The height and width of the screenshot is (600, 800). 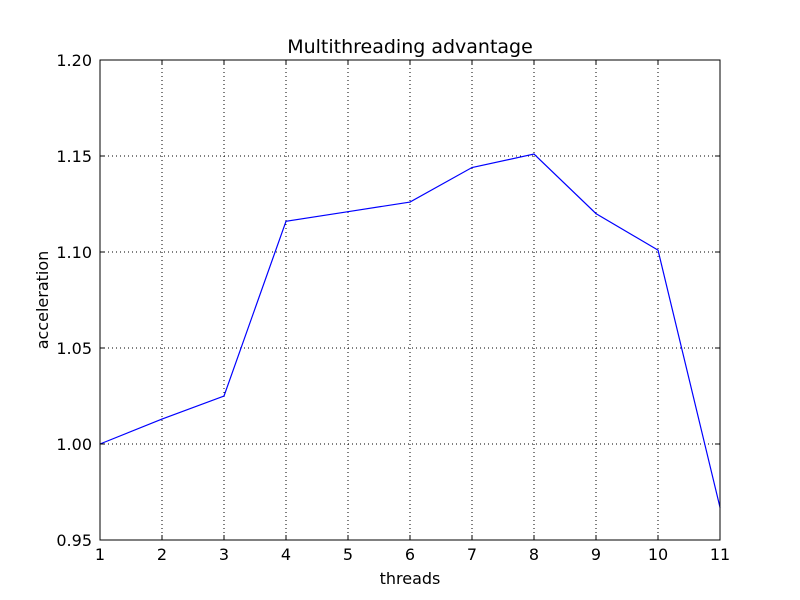 I want to click on y-tick-label: 1.00, so click(x=74, y=444).